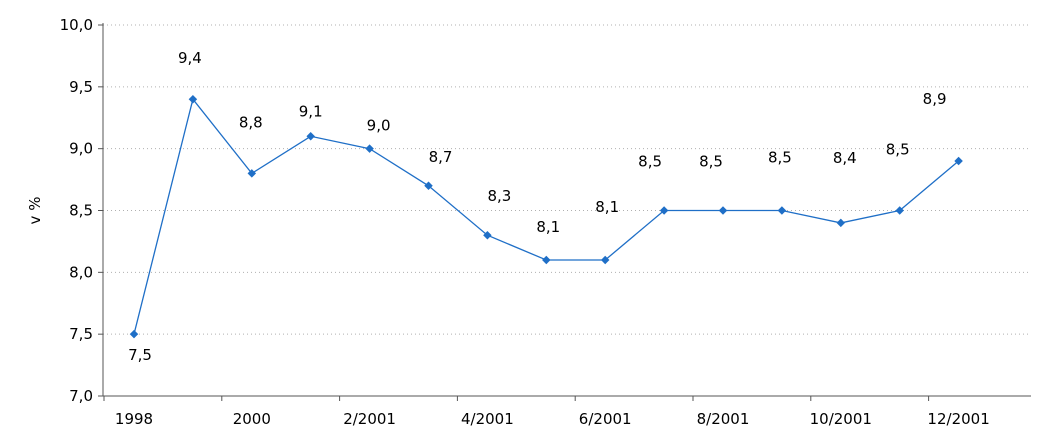 This screenshot has width=1038, height=442. Describe the element at coordinates (81, 211) in the screenshot. I see `y-tick-label: 8,5` at that location.